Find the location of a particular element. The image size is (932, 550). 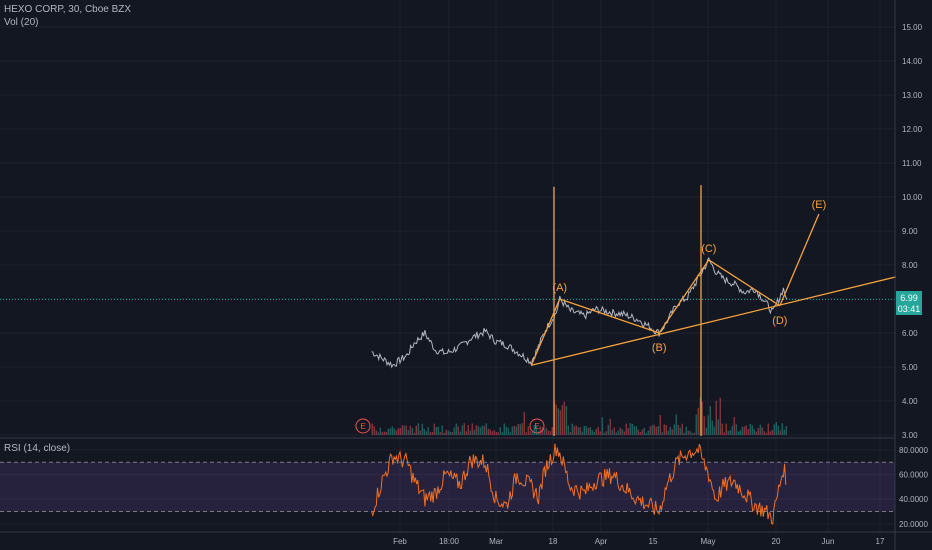

rsi-axis: 80.0000 60.0000 40.0000 20.0000 is located at coordinates (913, 487).